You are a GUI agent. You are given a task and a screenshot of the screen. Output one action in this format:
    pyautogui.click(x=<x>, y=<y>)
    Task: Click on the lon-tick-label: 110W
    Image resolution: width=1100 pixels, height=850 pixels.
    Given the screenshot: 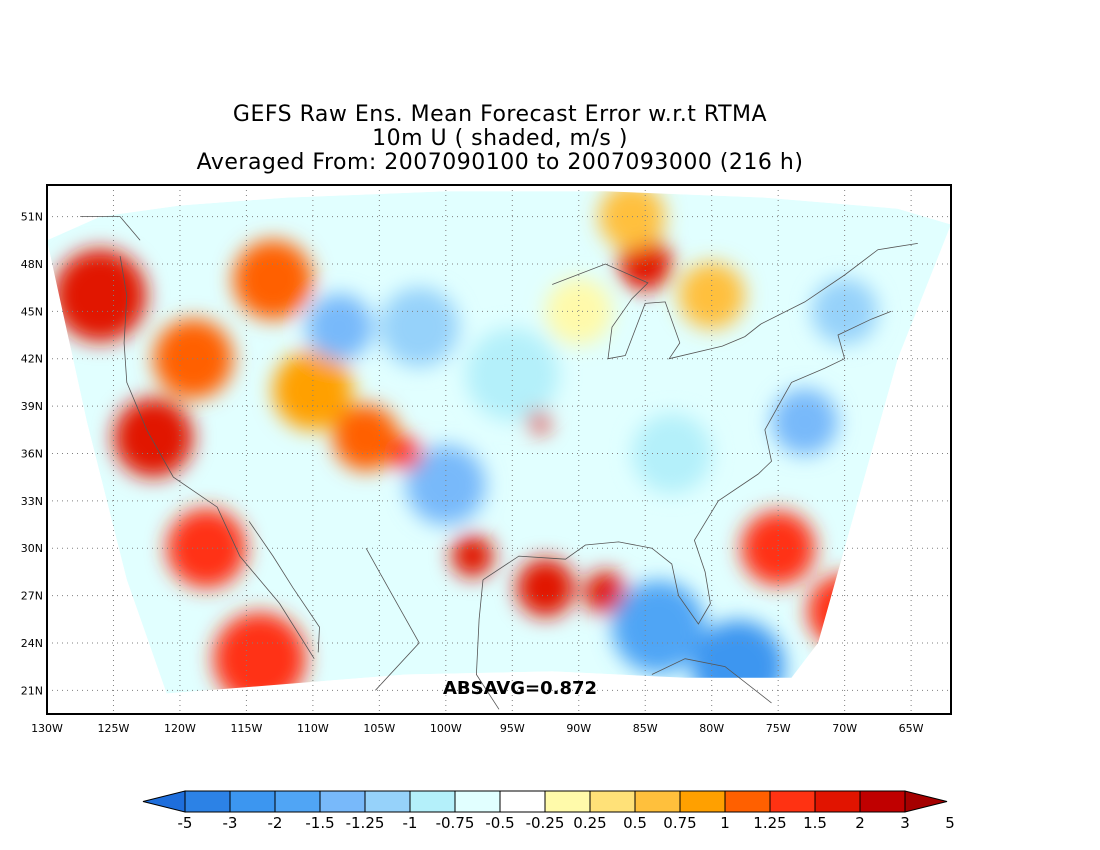 What is the action you would take?
    pyautogui.click(x=313, y=728)
    